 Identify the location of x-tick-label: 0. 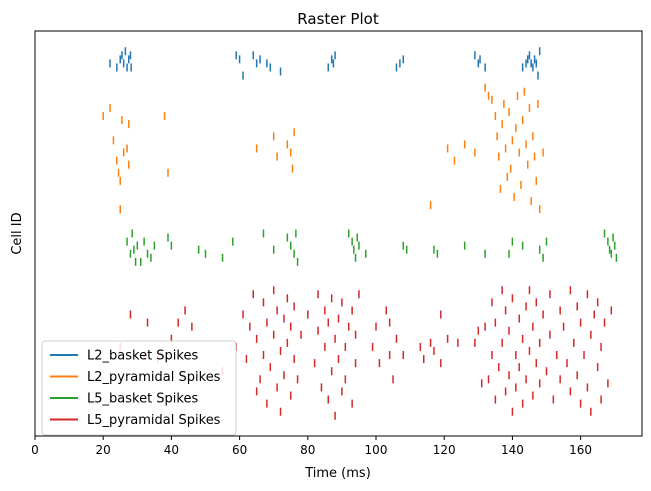
(35, 450).